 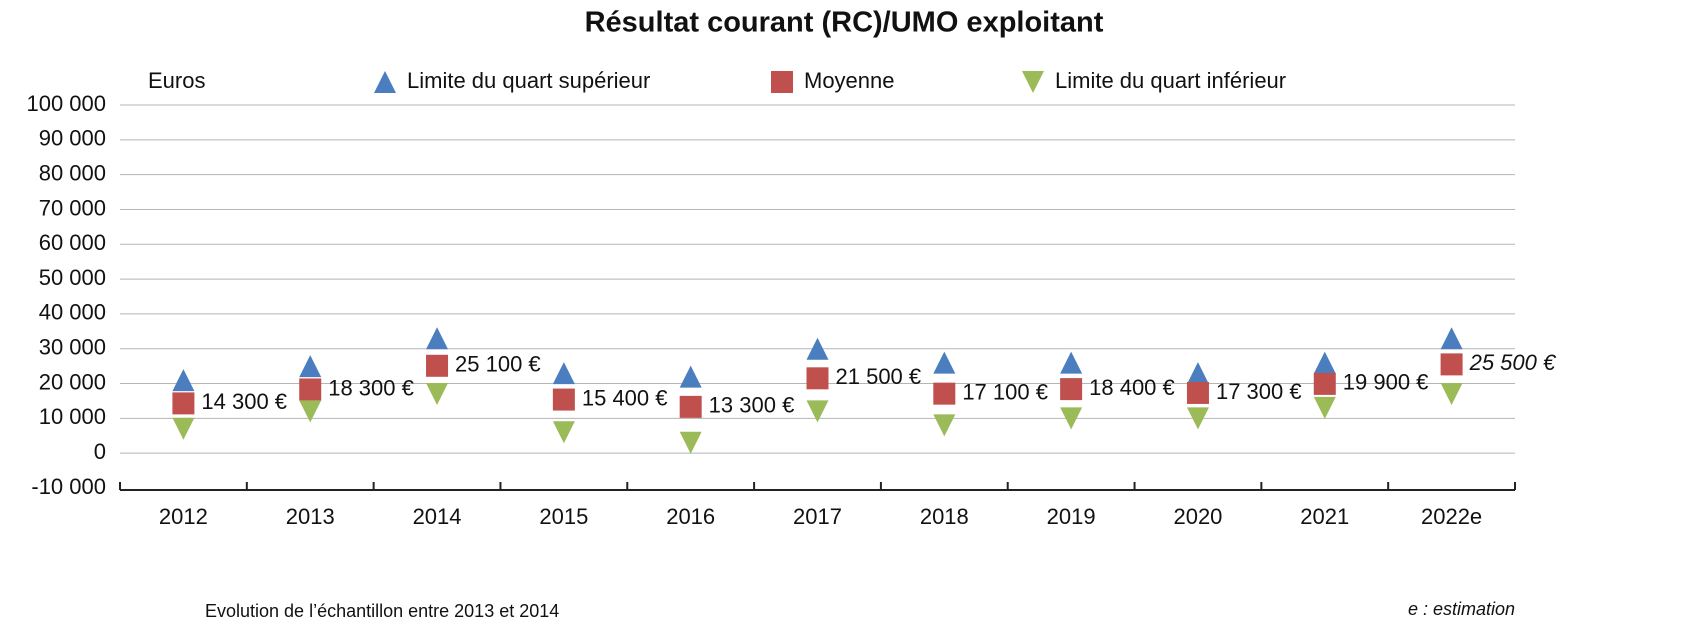 I want to click on footnote: e : estimation, so click(x=1461, y=609).